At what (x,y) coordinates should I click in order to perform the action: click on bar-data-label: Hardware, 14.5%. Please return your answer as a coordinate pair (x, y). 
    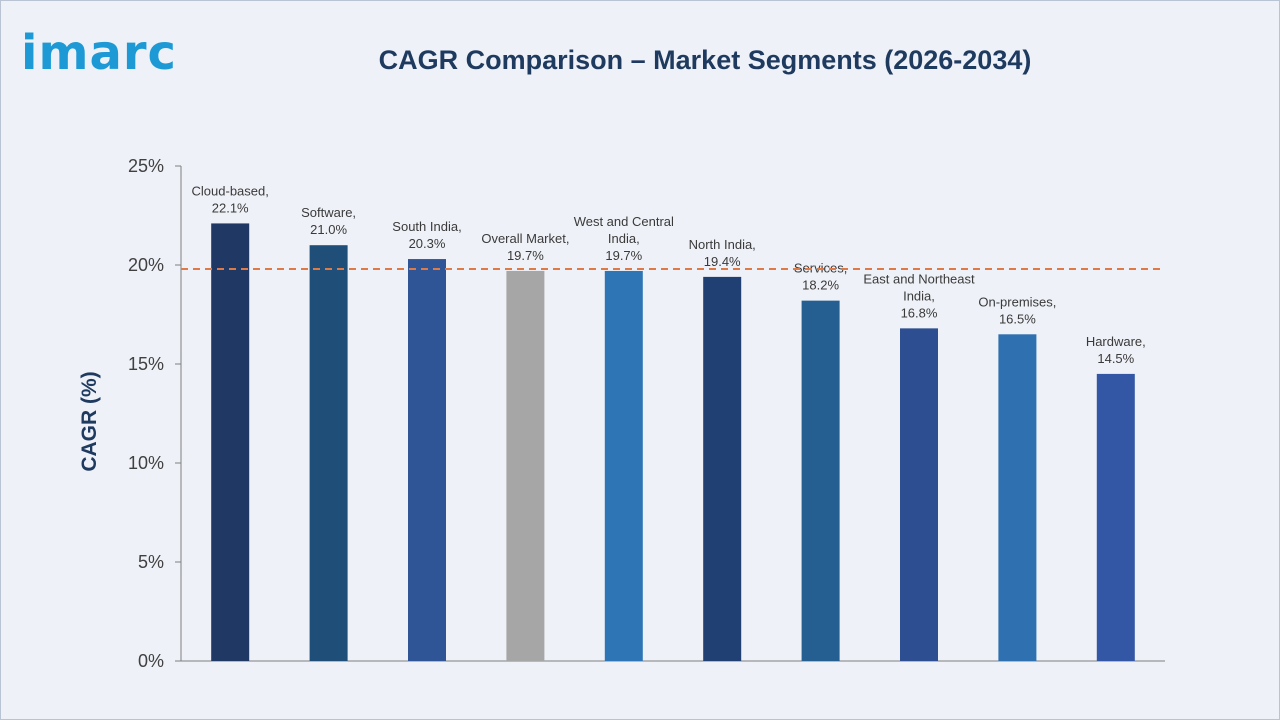
    Looking at the image, I should click on (1116, 350).